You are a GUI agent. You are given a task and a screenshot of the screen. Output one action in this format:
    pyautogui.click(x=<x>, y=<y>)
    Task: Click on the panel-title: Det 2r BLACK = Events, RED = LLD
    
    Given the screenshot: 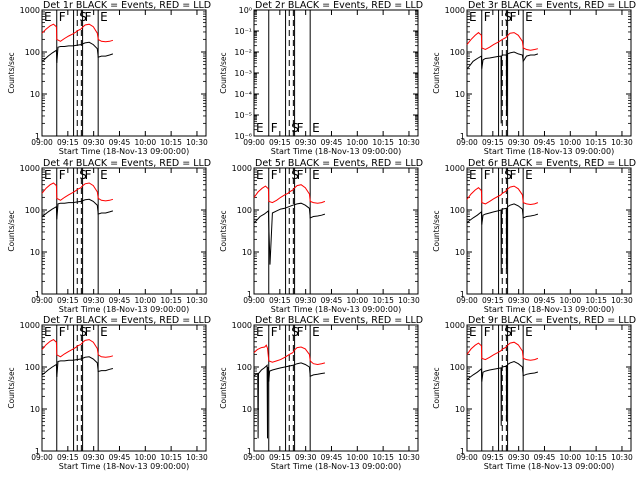 What is the action you would take?
    pyautogui.click(x=339, y=5)
    